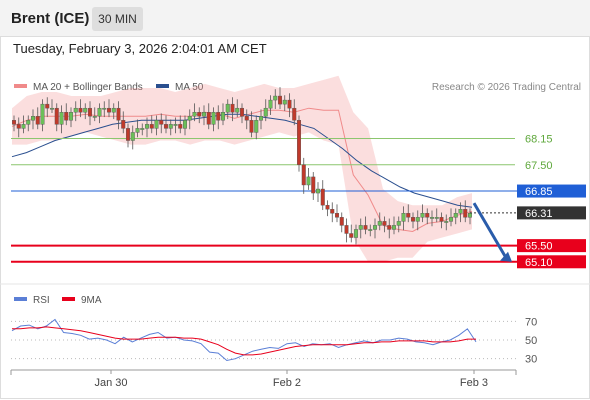  I want to click on interval-badge: 30 MIN, so click(117, 19).